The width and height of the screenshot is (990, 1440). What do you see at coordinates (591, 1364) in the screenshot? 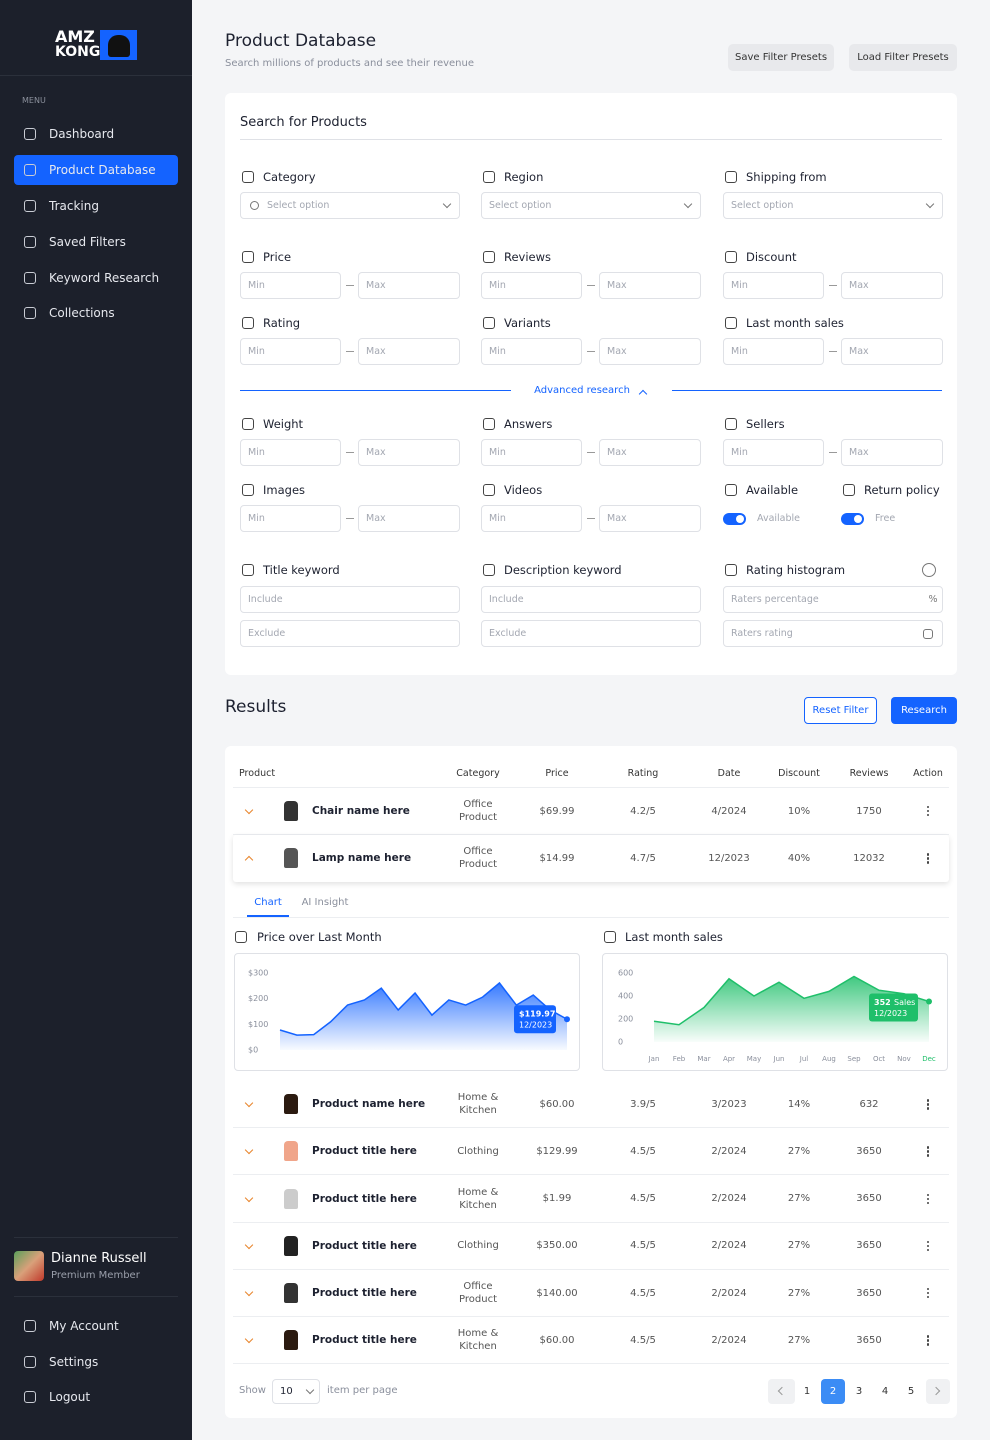
I see `divider` at bounding box center [591, 1364].